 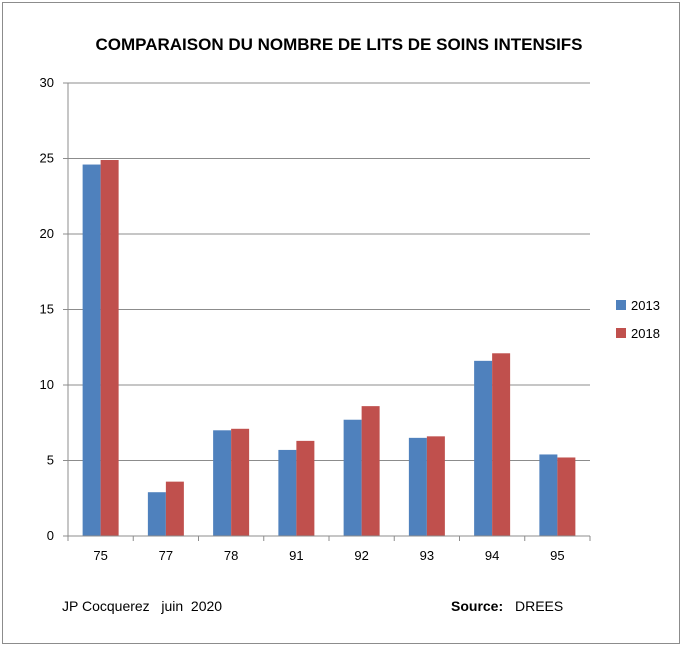 I want to click on legend: 2013 2018, so click(x=638, y=319).